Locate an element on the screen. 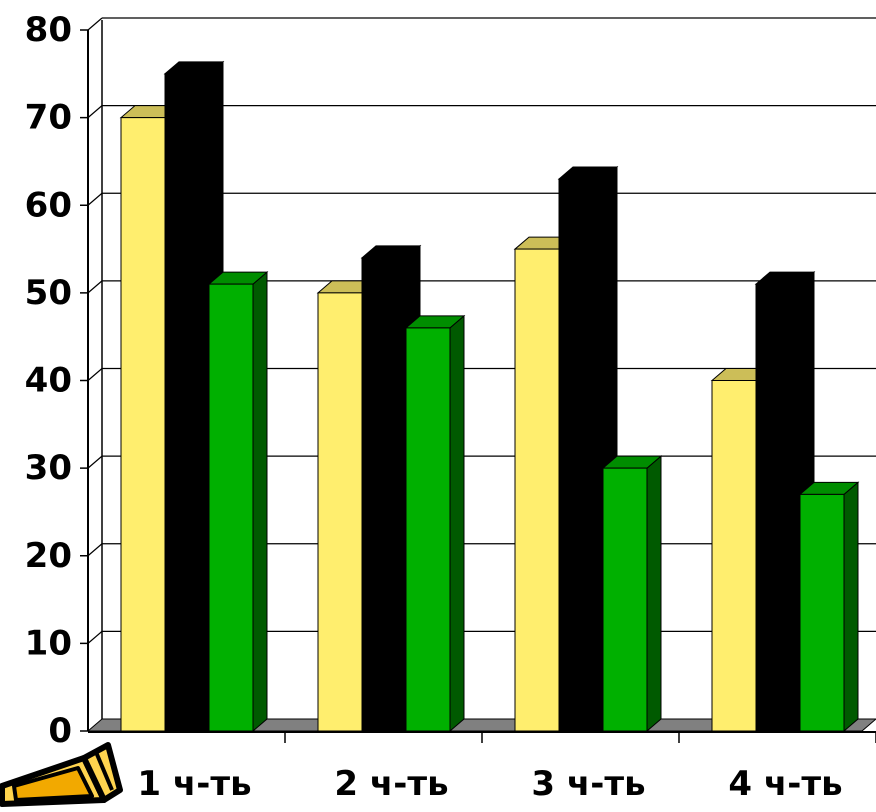 Image resolution: width=876 pixels, height=812 pixels. x-category-label: 4 ч-ть is located at coordinates (785, 784).